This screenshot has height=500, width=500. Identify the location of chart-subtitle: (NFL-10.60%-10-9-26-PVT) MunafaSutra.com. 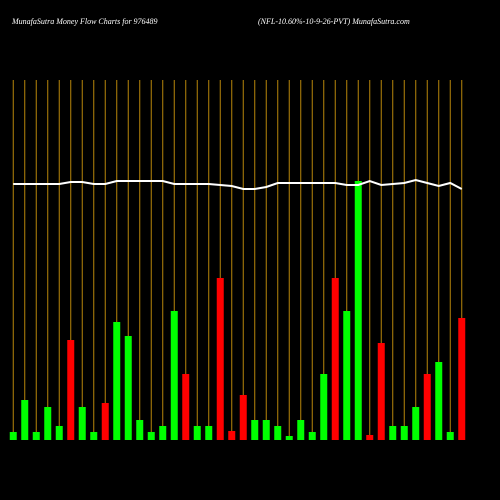
(334, 21).